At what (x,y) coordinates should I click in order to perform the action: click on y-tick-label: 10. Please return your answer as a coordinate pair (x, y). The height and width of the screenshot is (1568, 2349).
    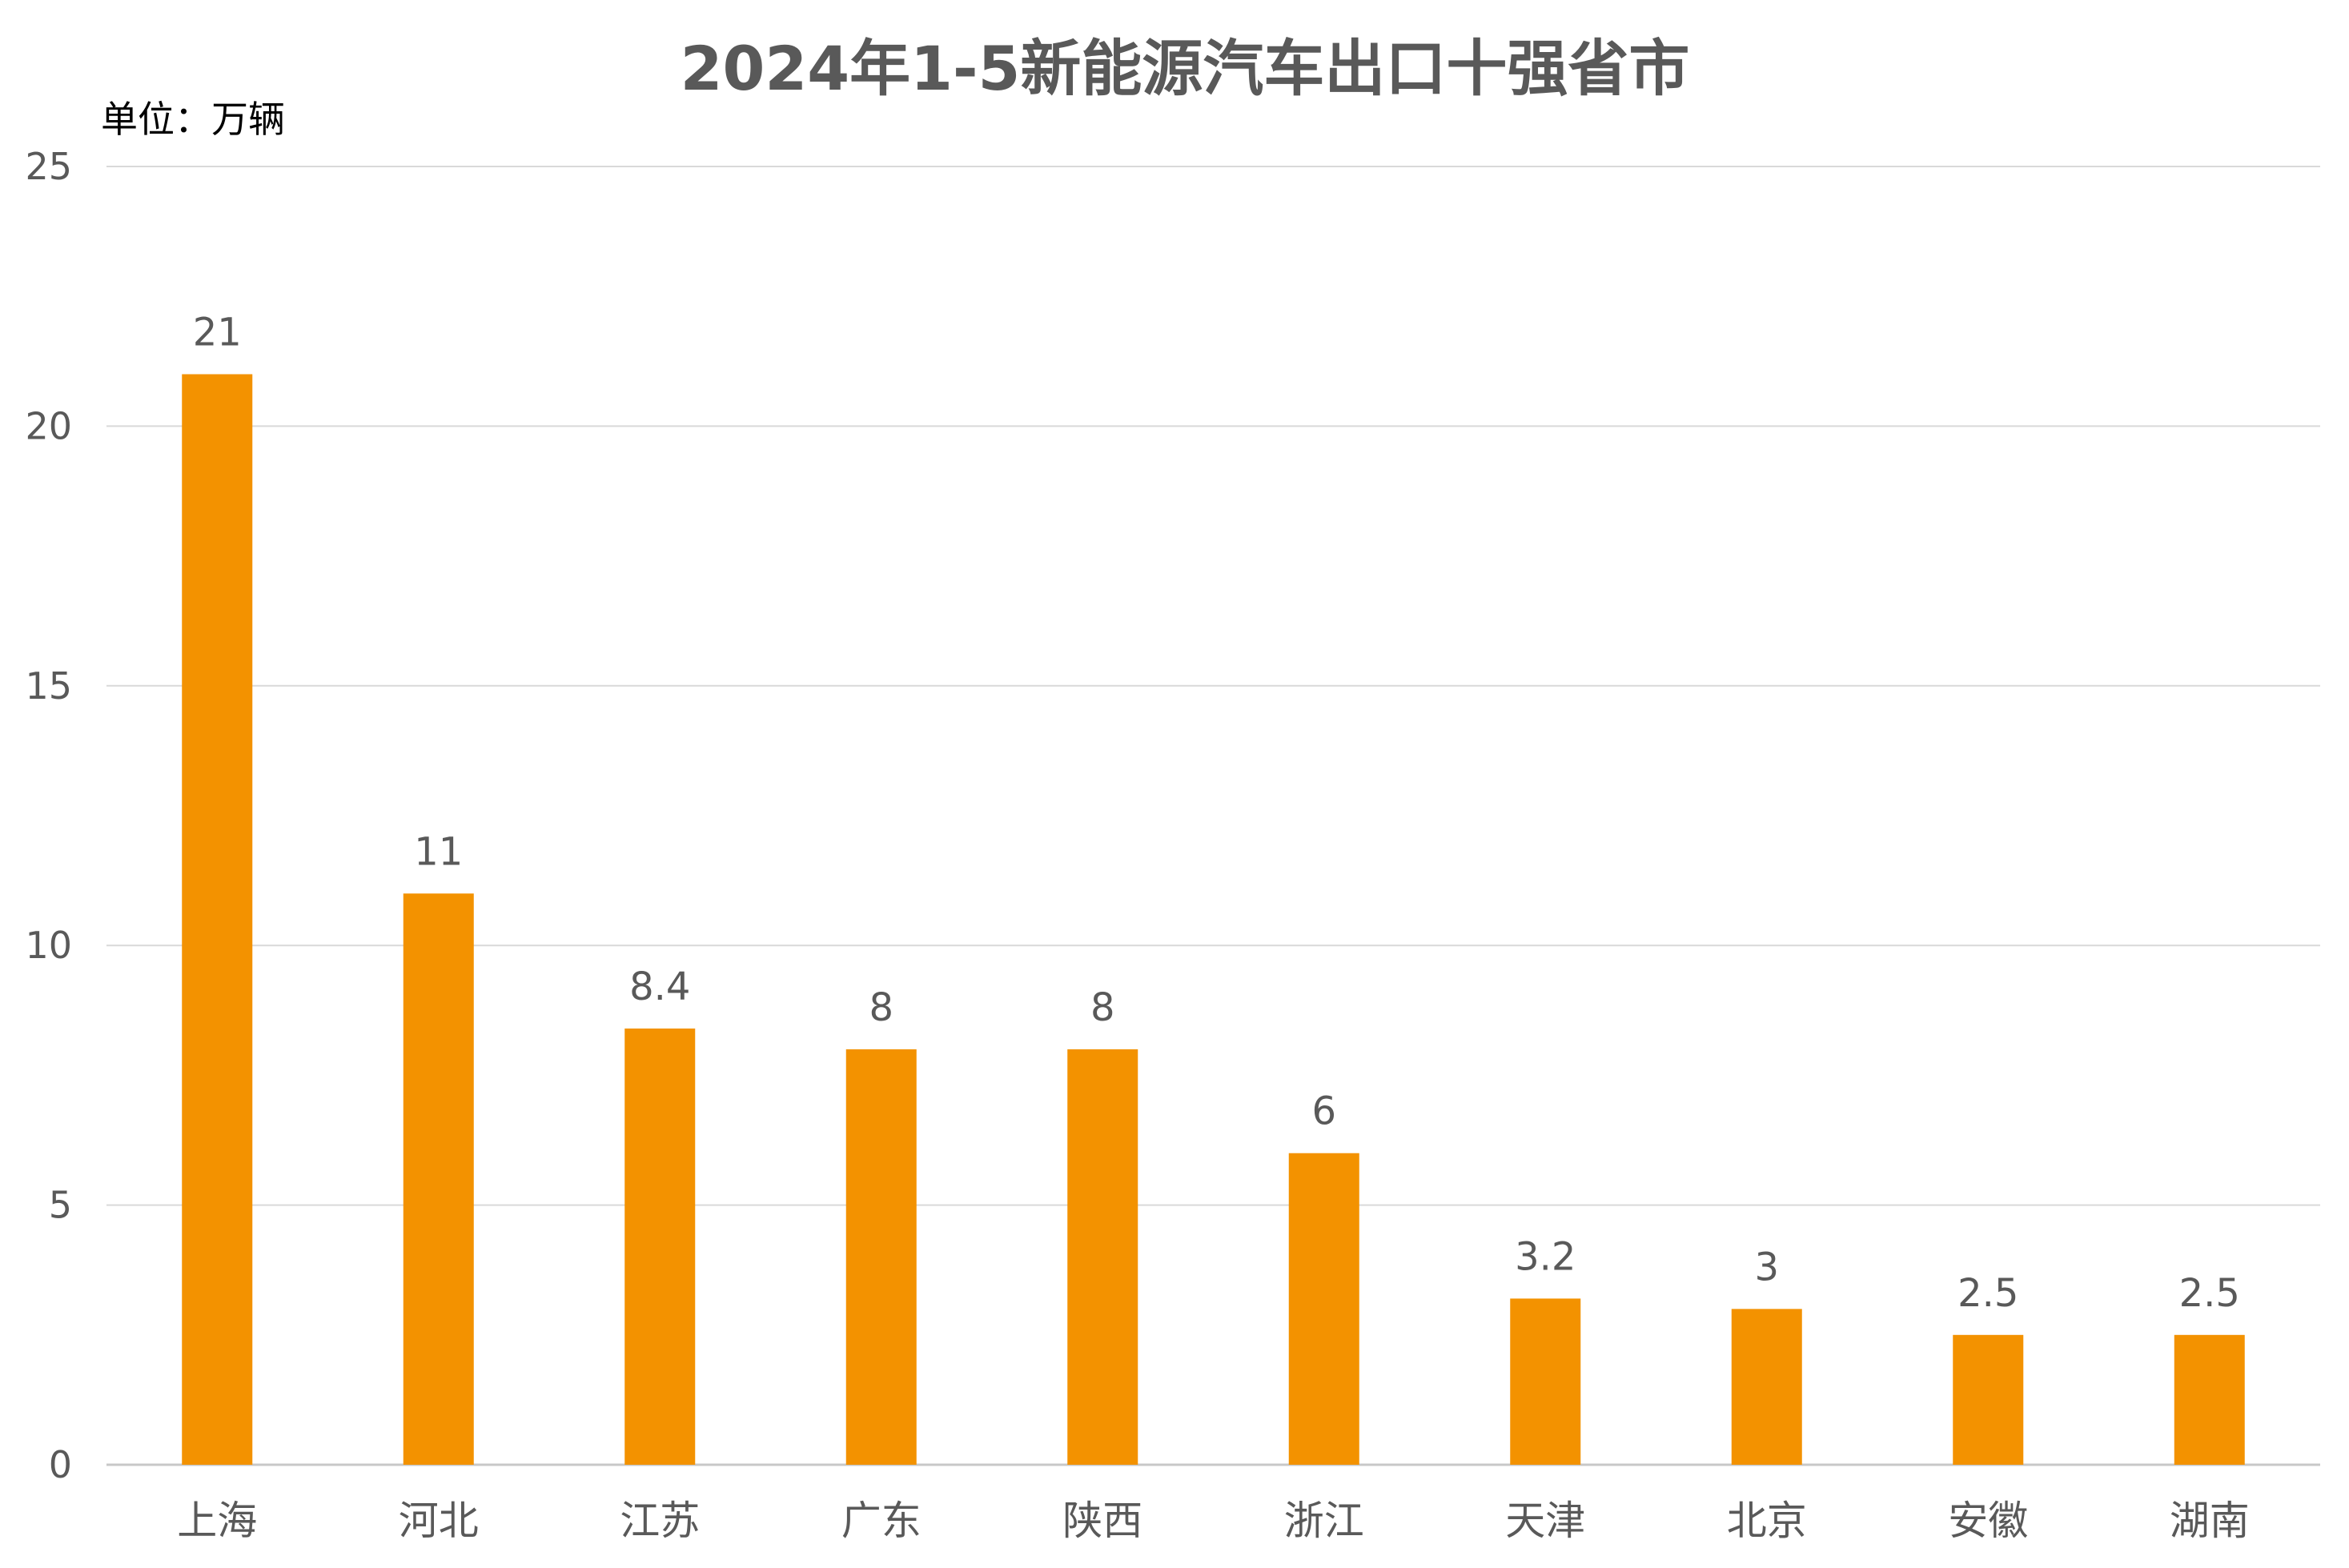
    Looking at the image, I should click on (49, 945).